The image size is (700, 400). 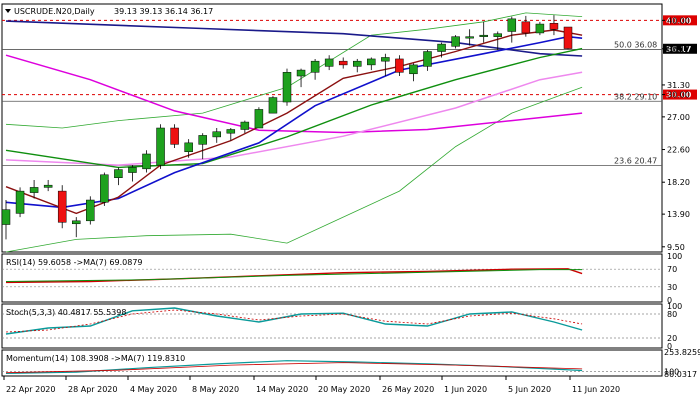 I want to click on rsi-axis-label: 30, so click(x=672, y=287).